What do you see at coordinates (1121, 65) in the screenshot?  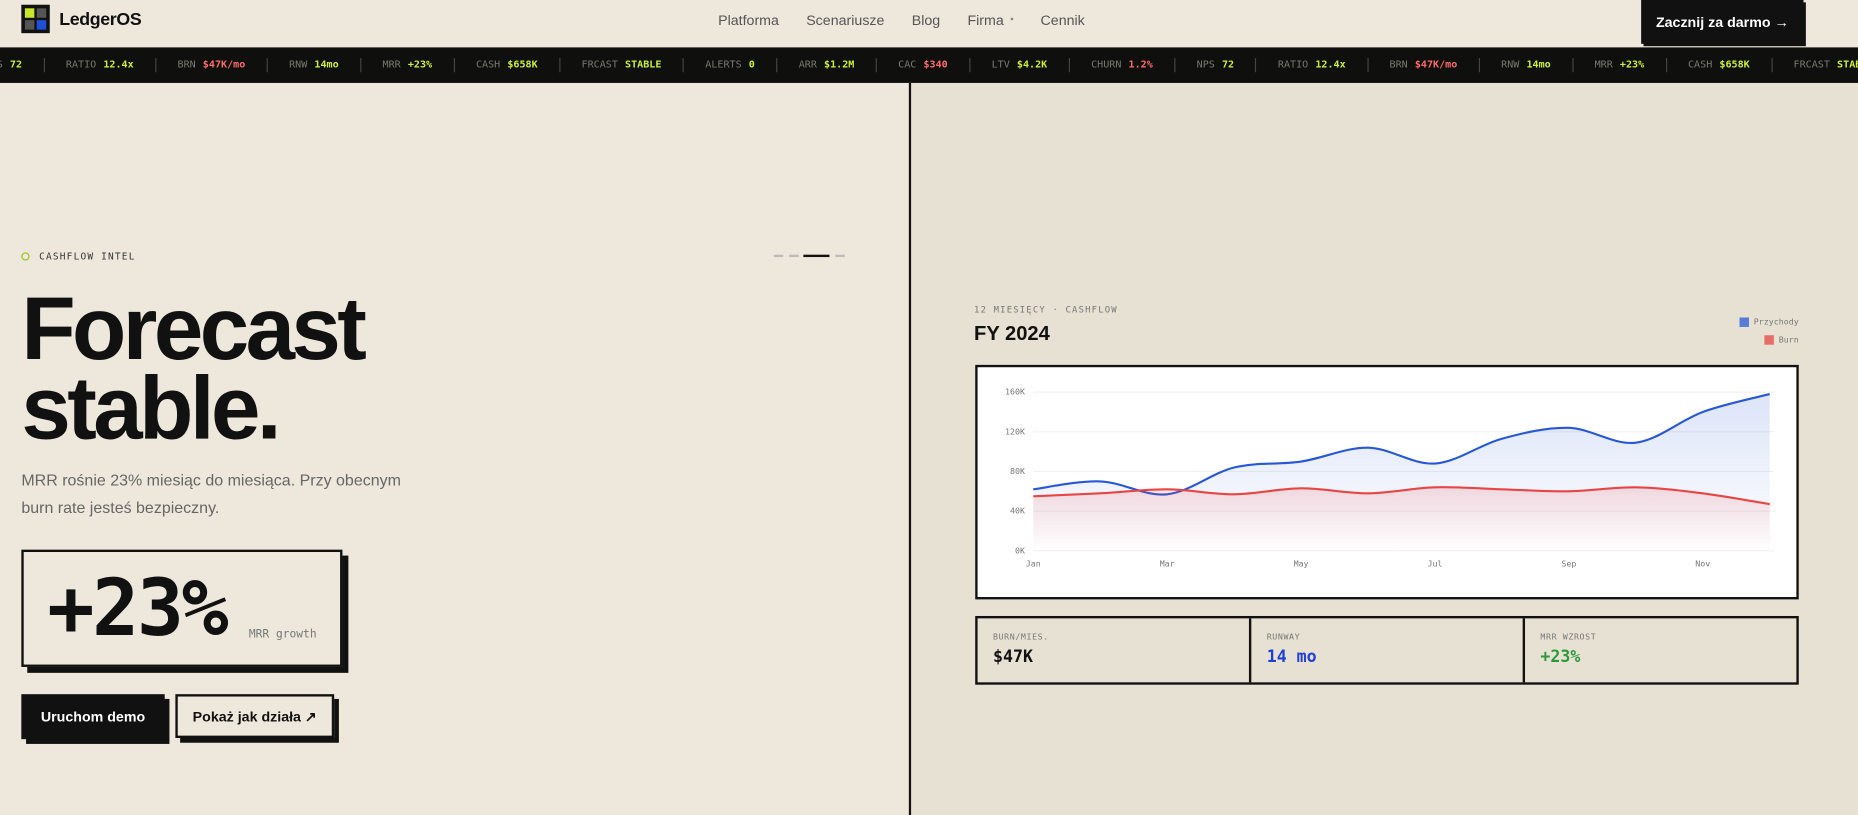 I see `ticker-item: CHURN 1.2%` at bounding box center [1121, 65].